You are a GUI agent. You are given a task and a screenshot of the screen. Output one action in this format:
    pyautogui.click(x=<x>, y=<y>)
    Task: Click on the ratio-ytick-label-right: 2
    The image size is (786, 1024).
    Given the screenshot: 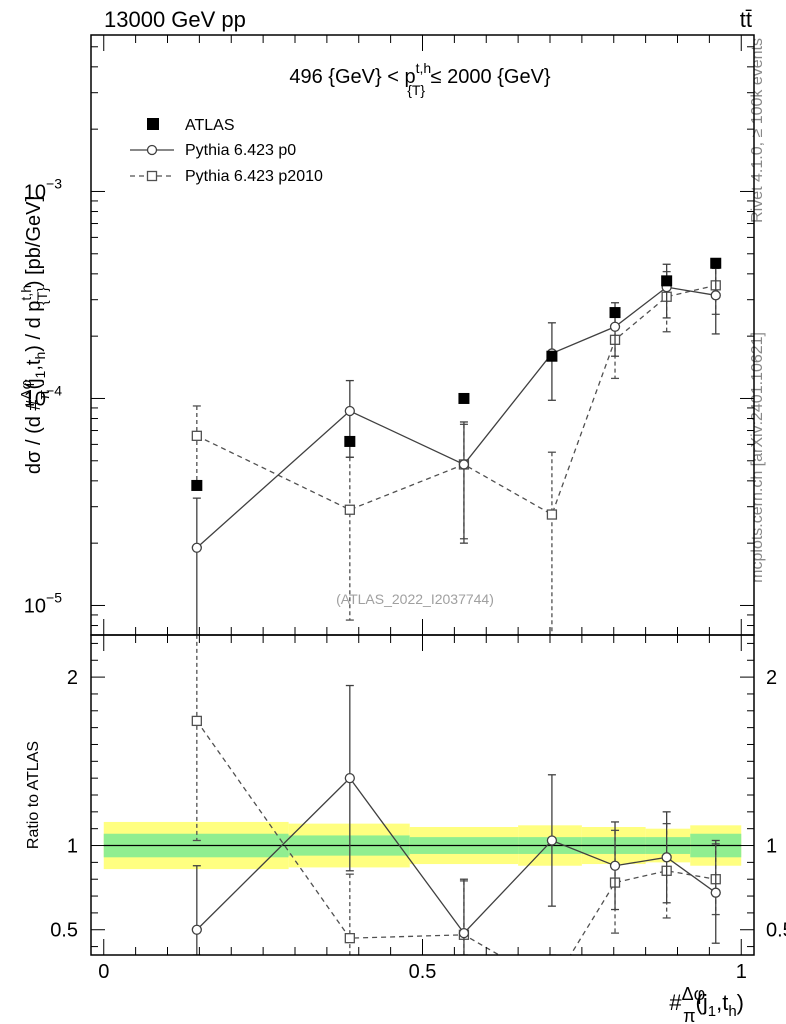 What is the action you would take?
    pyautogui.click(x=771, y=678)
    